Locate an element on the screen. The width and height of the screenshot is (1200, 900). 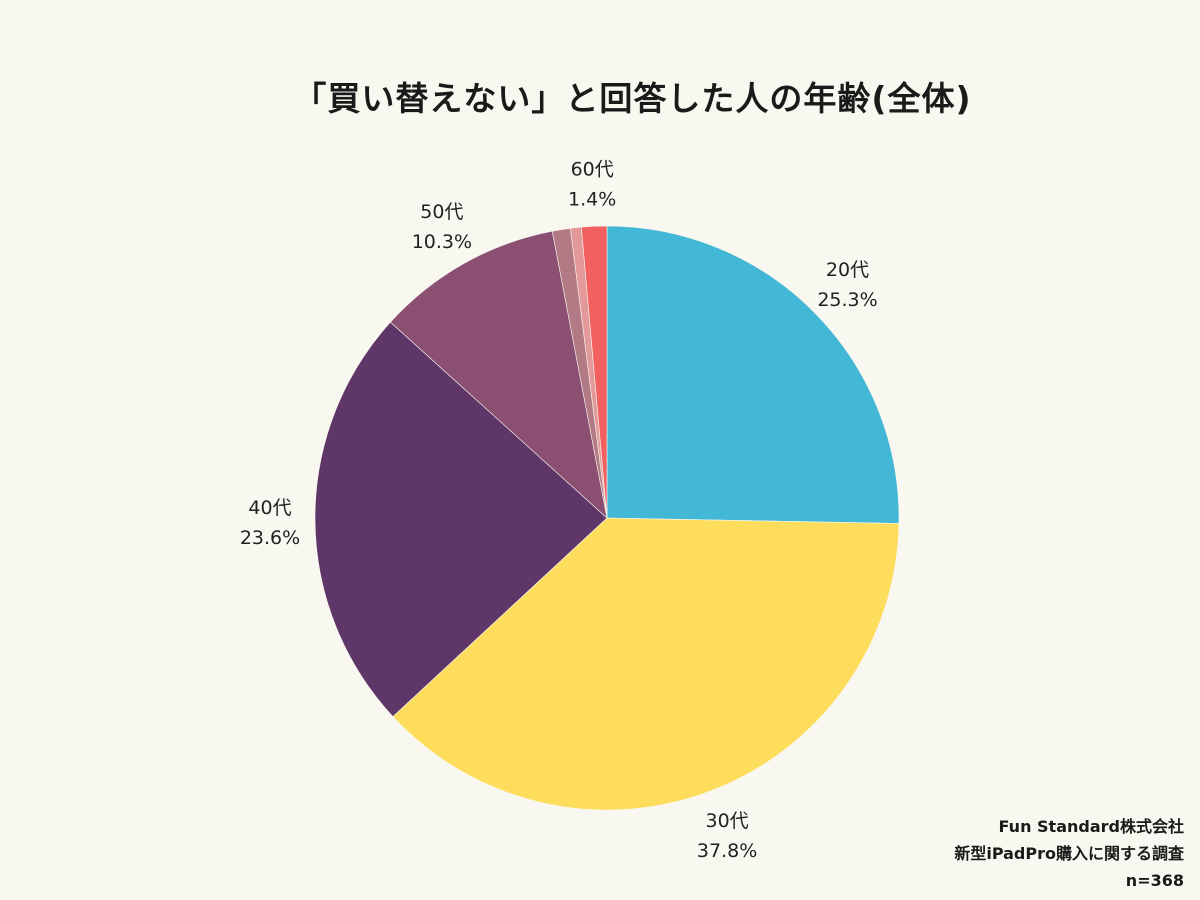
pie-slice-20代 is located at coordinates (753, 374).